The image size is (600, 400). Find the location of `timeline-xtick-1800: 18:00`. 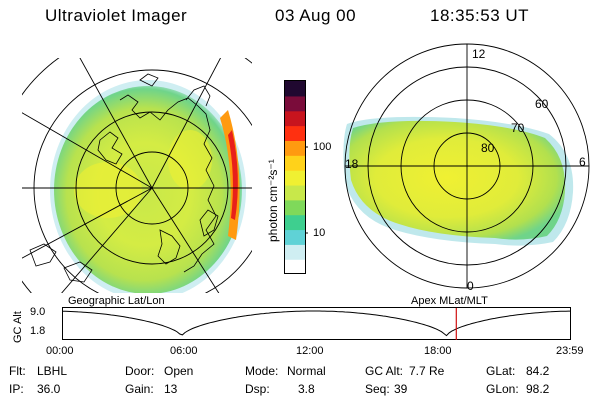

timeline-xtick-1800: 18:00 is located at coordinates (438, 351).